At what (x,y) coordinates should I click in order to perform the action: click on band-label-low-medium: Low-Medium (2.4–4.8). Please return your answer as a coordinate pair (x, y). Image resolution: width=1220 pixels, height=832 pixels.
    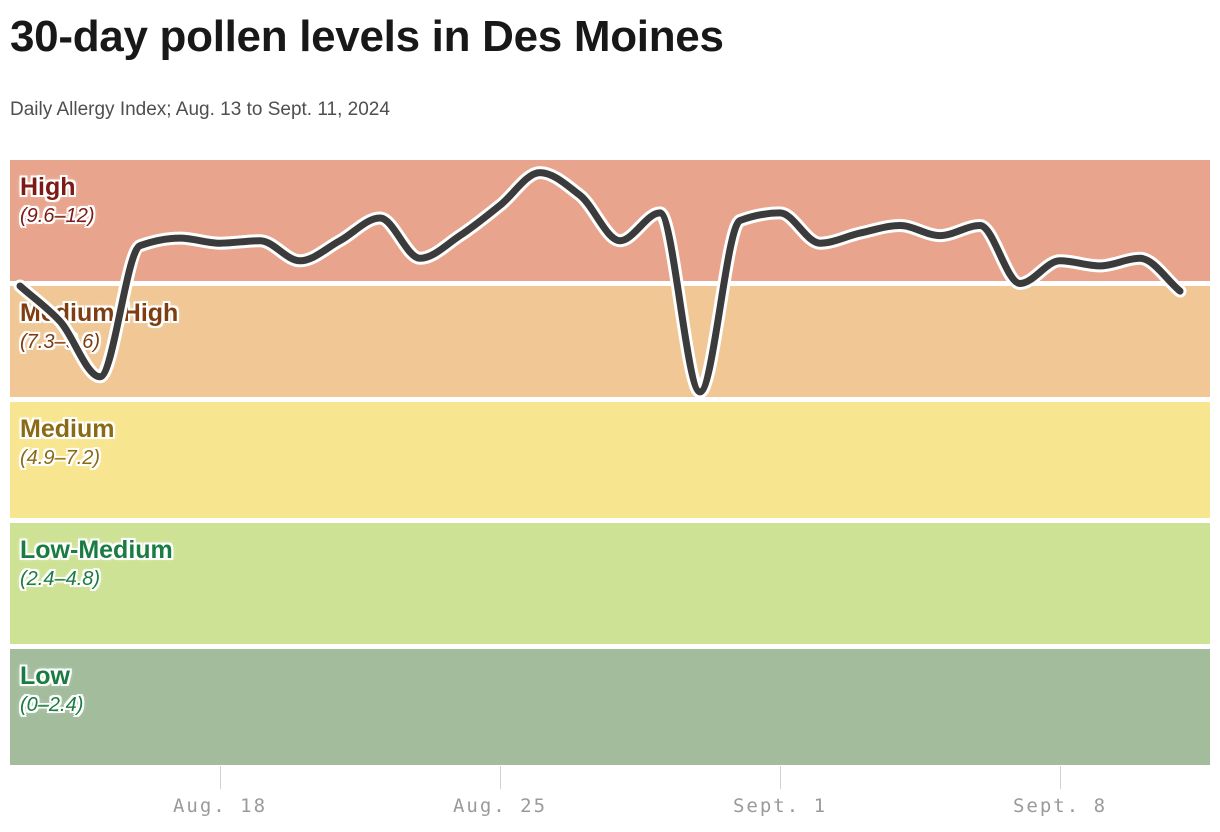
    Looking at the image, I should click on (96, 564).